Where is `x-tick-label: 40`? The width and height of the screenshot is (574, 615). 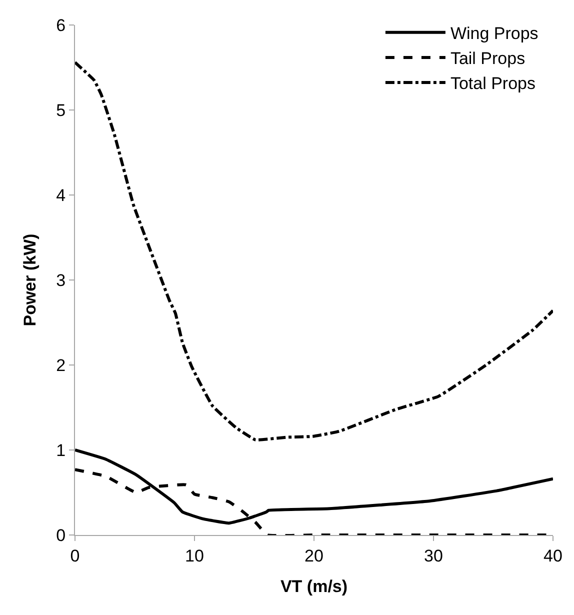
x-tick-label: 40 is located at coordinates (553, 556).